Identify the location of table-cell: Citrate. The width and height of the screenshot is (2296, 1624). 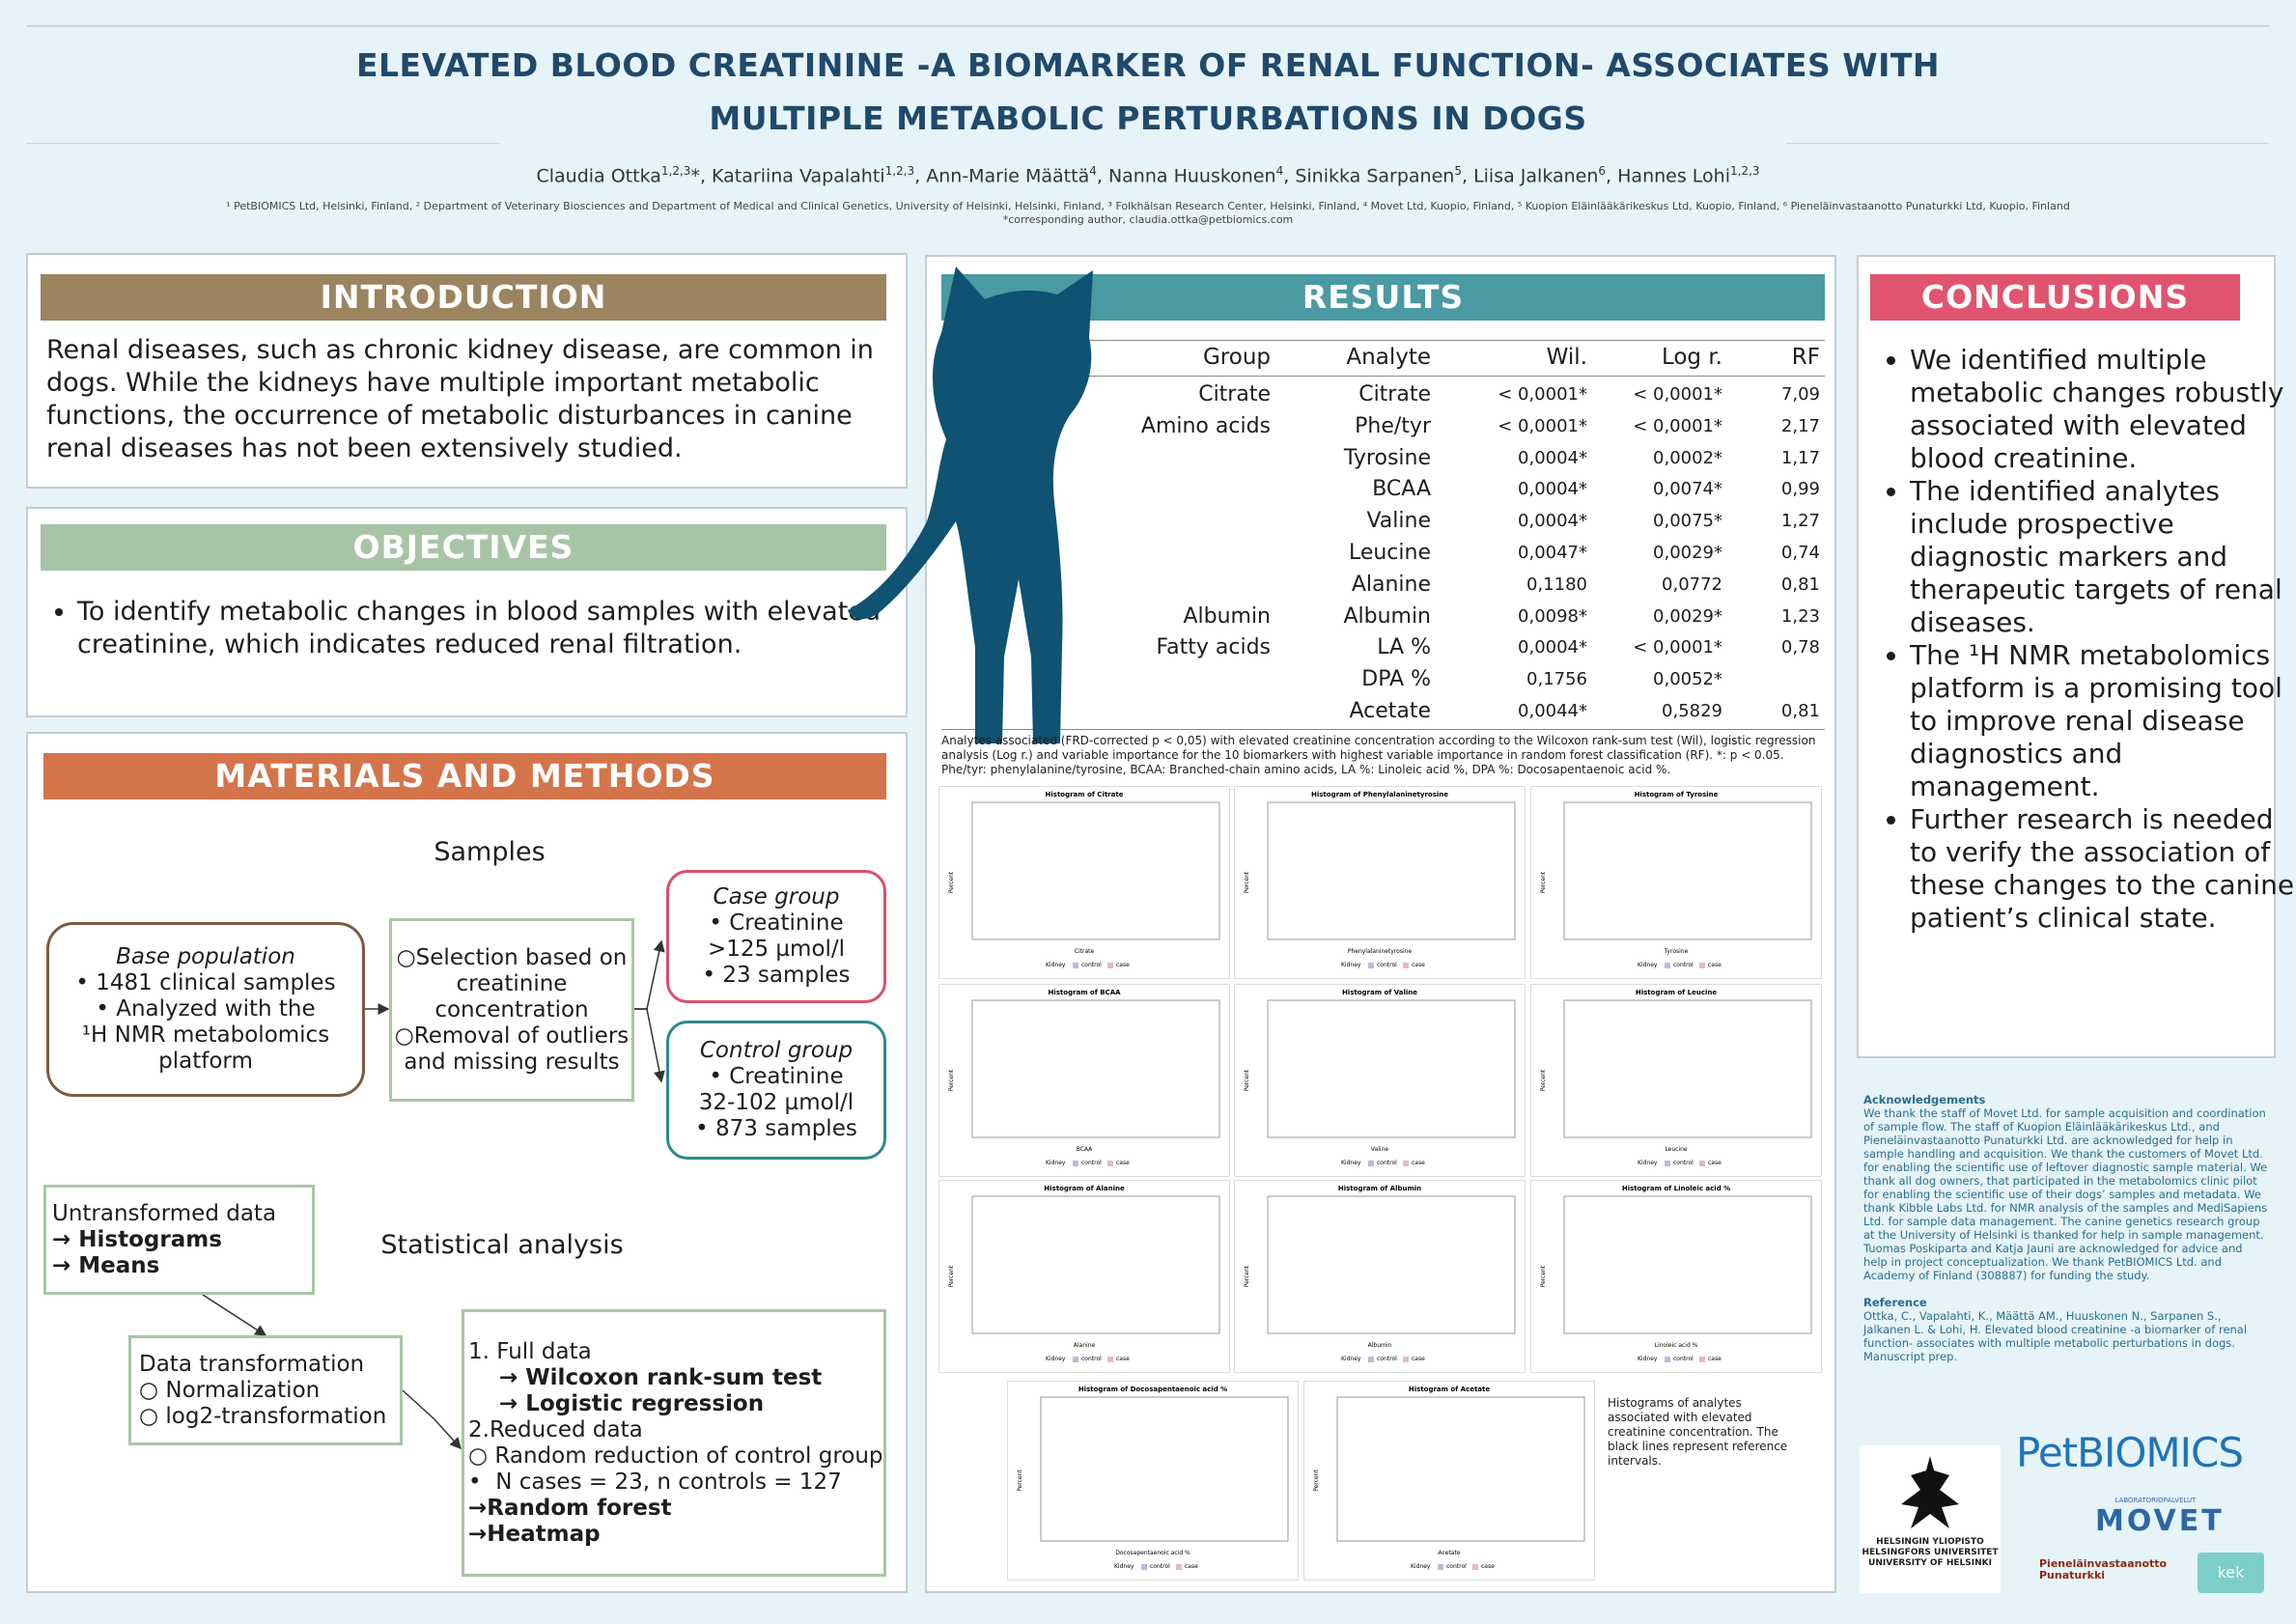
(1235, 394).